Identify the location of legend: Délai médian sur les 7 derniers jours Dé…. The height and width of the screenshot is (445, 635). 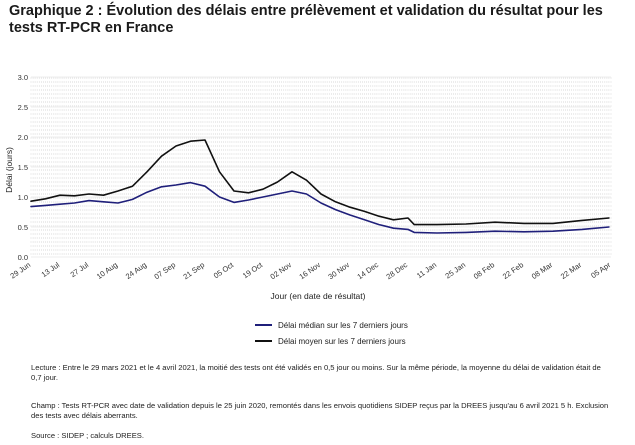
(331, 333).